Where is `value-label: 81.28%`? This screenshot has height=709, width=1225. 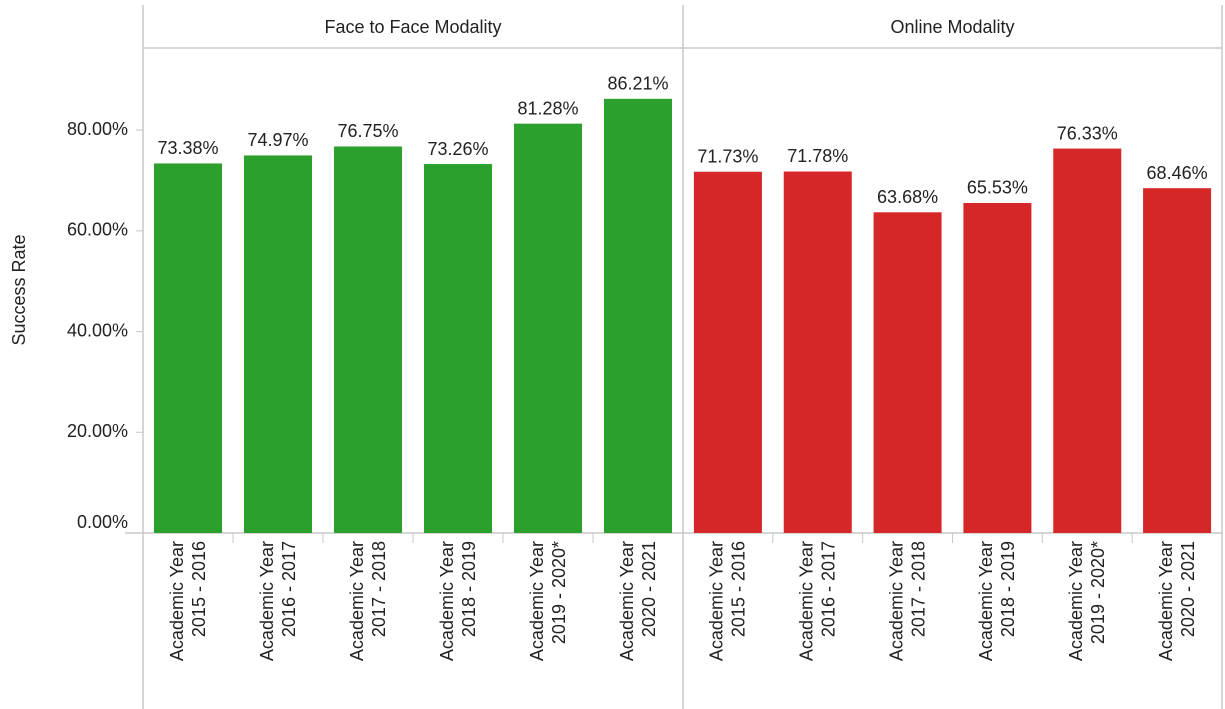 value-label: 81.28% is located at coordinates (547, 108).